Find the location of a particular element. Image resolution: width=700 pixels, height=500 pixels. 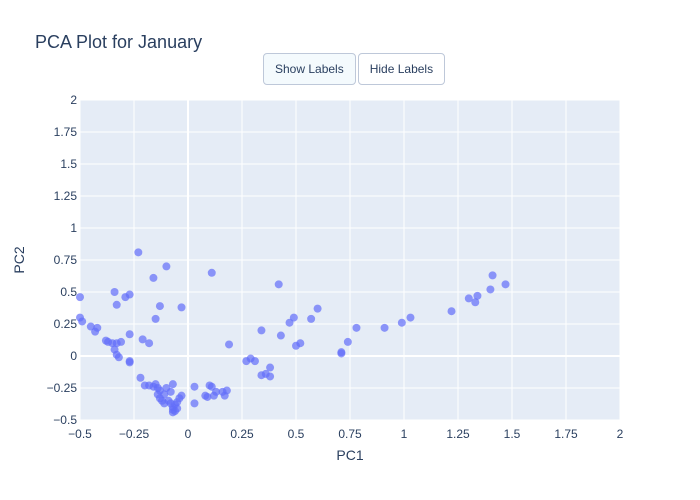

x-tick-label: 1.25 is located at coordinates (458, 434).